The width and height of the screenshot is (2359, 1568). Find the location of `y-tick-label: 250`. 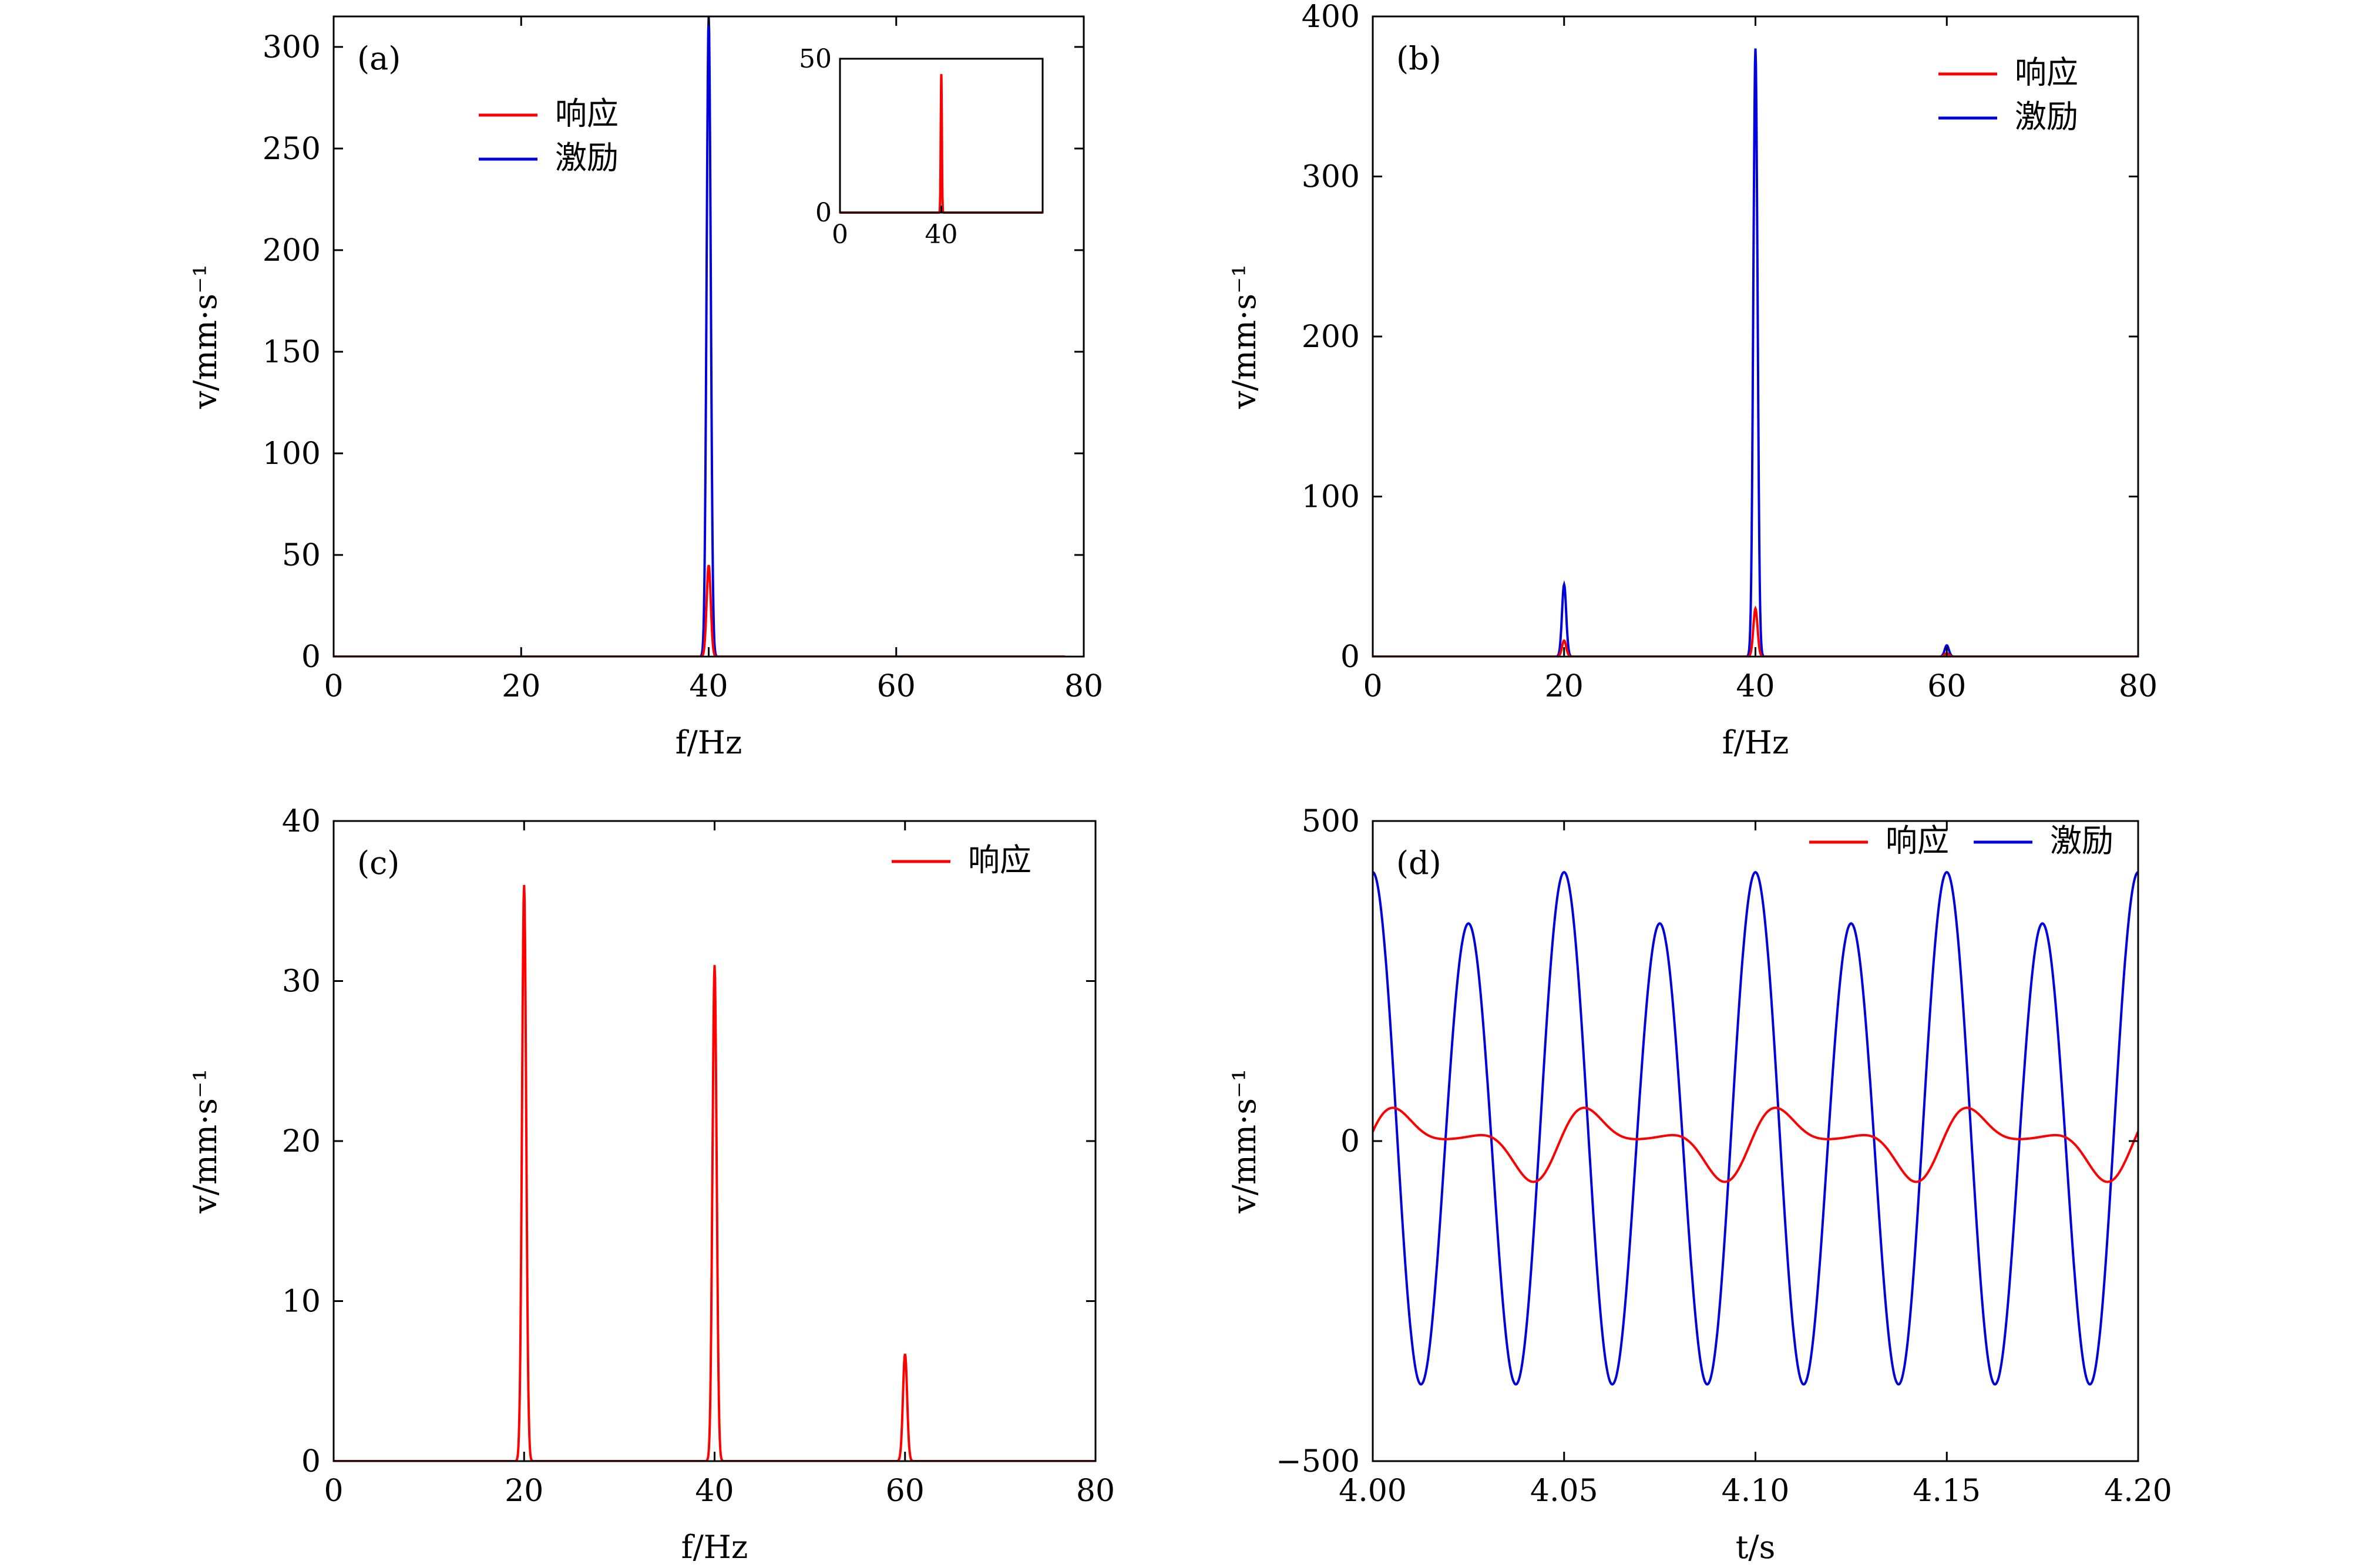

y-tick-label: 250 is located at coordinates (292, 150).